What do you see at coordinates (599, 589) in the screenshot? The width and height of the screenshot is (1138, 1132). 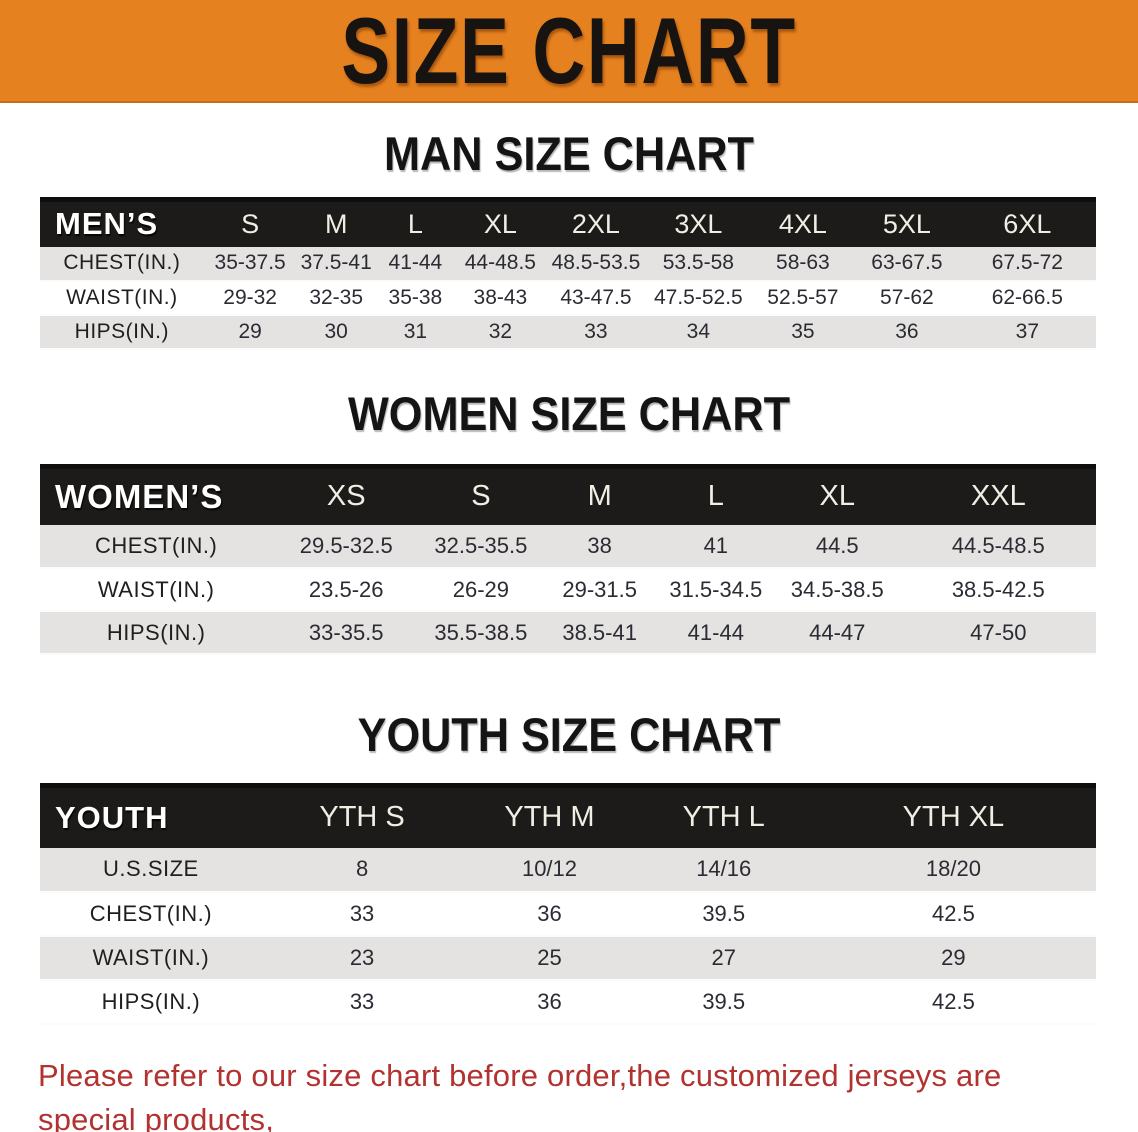 I see `women-size-value: 29-31.5` at bounding box center [599, 589].